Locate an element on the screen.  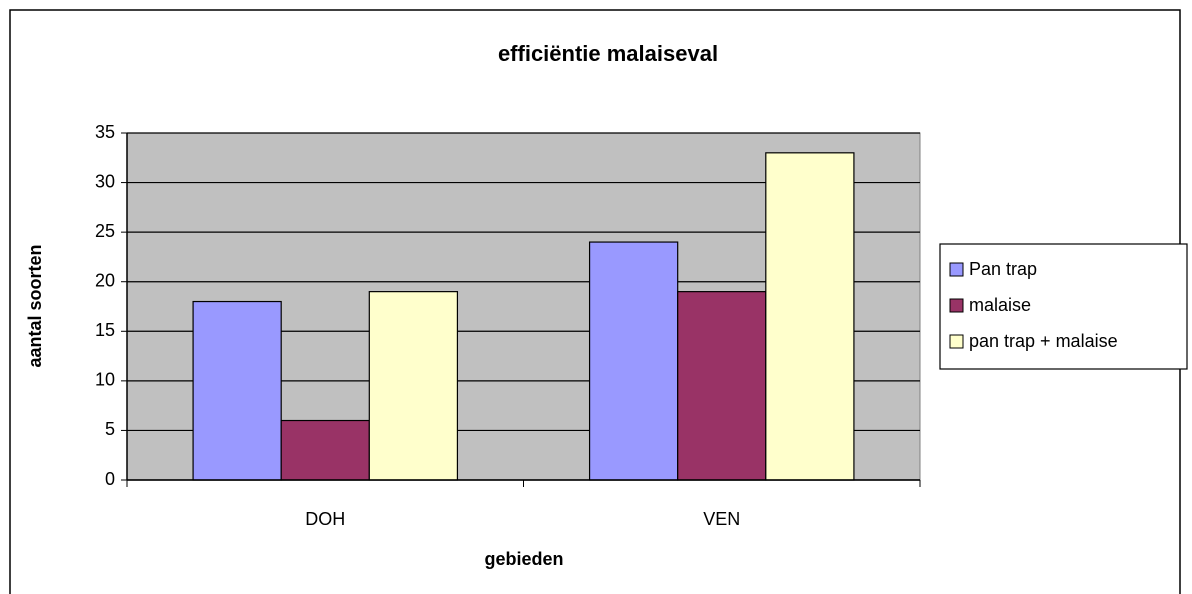
y-tick-label: 30 is located at coordinates (105, 181).